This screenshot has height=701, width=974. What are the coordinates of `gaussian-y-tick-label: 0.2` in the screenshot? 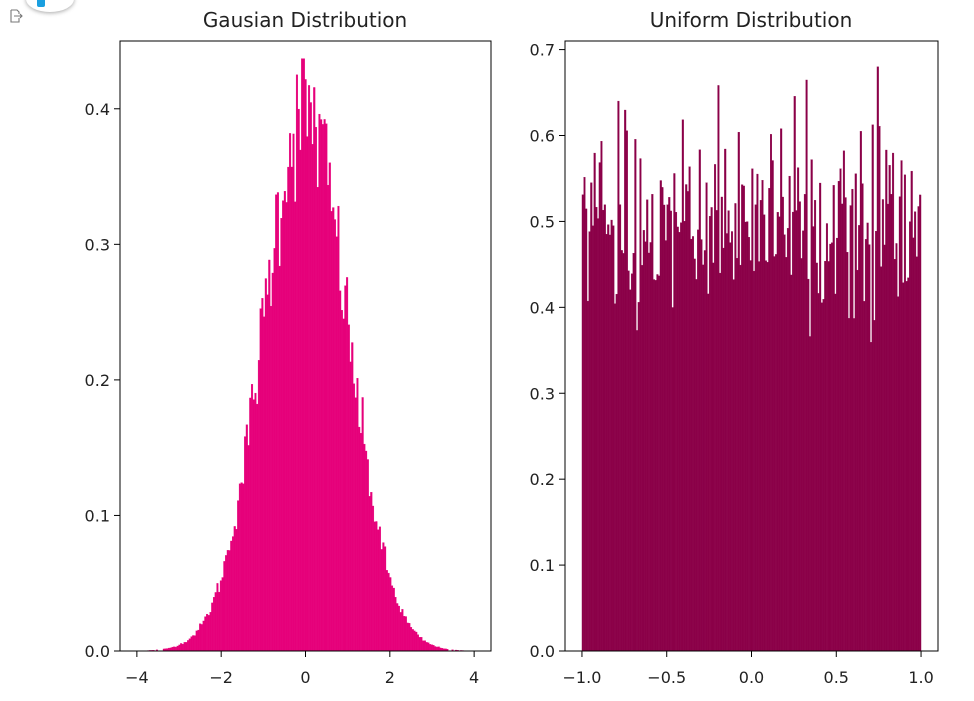 It's located at (97, 380).